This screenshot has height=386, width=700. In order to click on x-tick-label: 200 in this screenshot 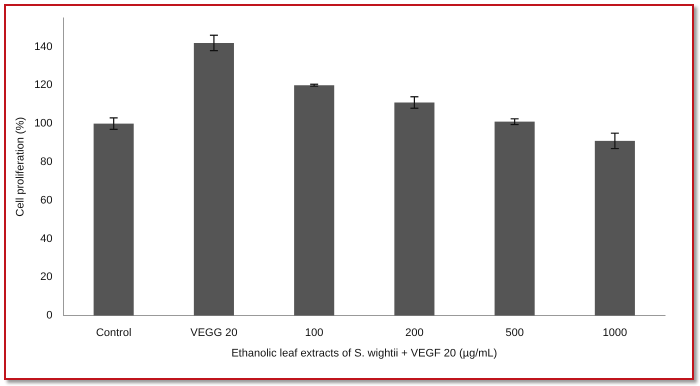, I will do `click(414, 333)`.